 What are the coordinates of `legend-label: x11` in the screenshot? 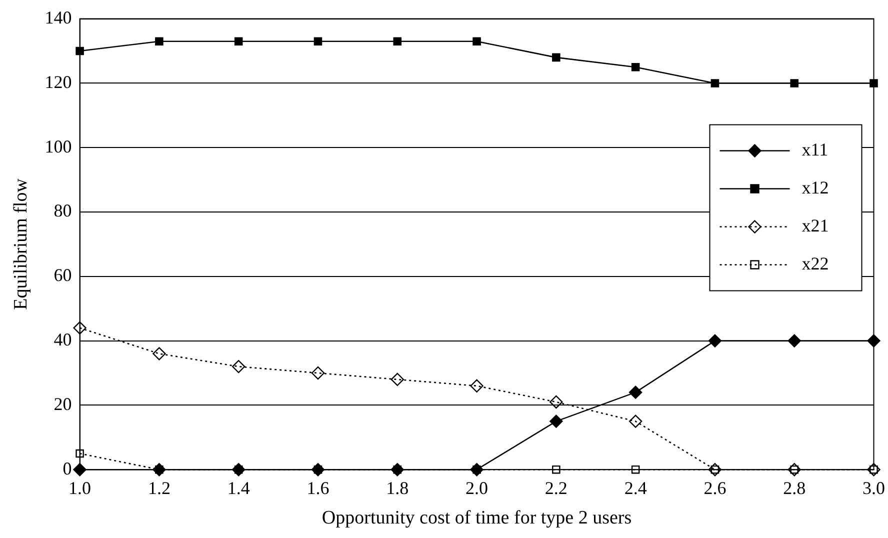 It's located at (815, 149).